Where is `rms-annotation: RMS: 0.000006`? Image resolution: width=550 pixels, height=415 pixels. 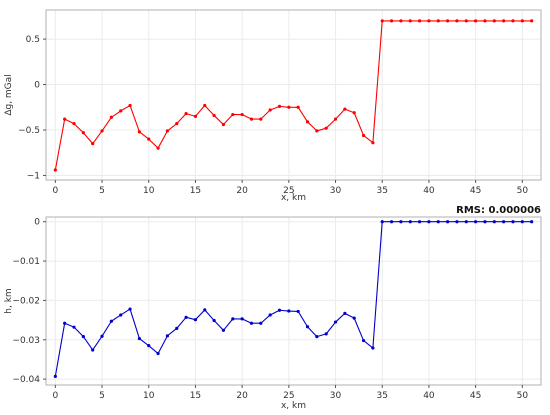 rms-annotation: RMS: 0.000006 is located at coordinates (498, 210).